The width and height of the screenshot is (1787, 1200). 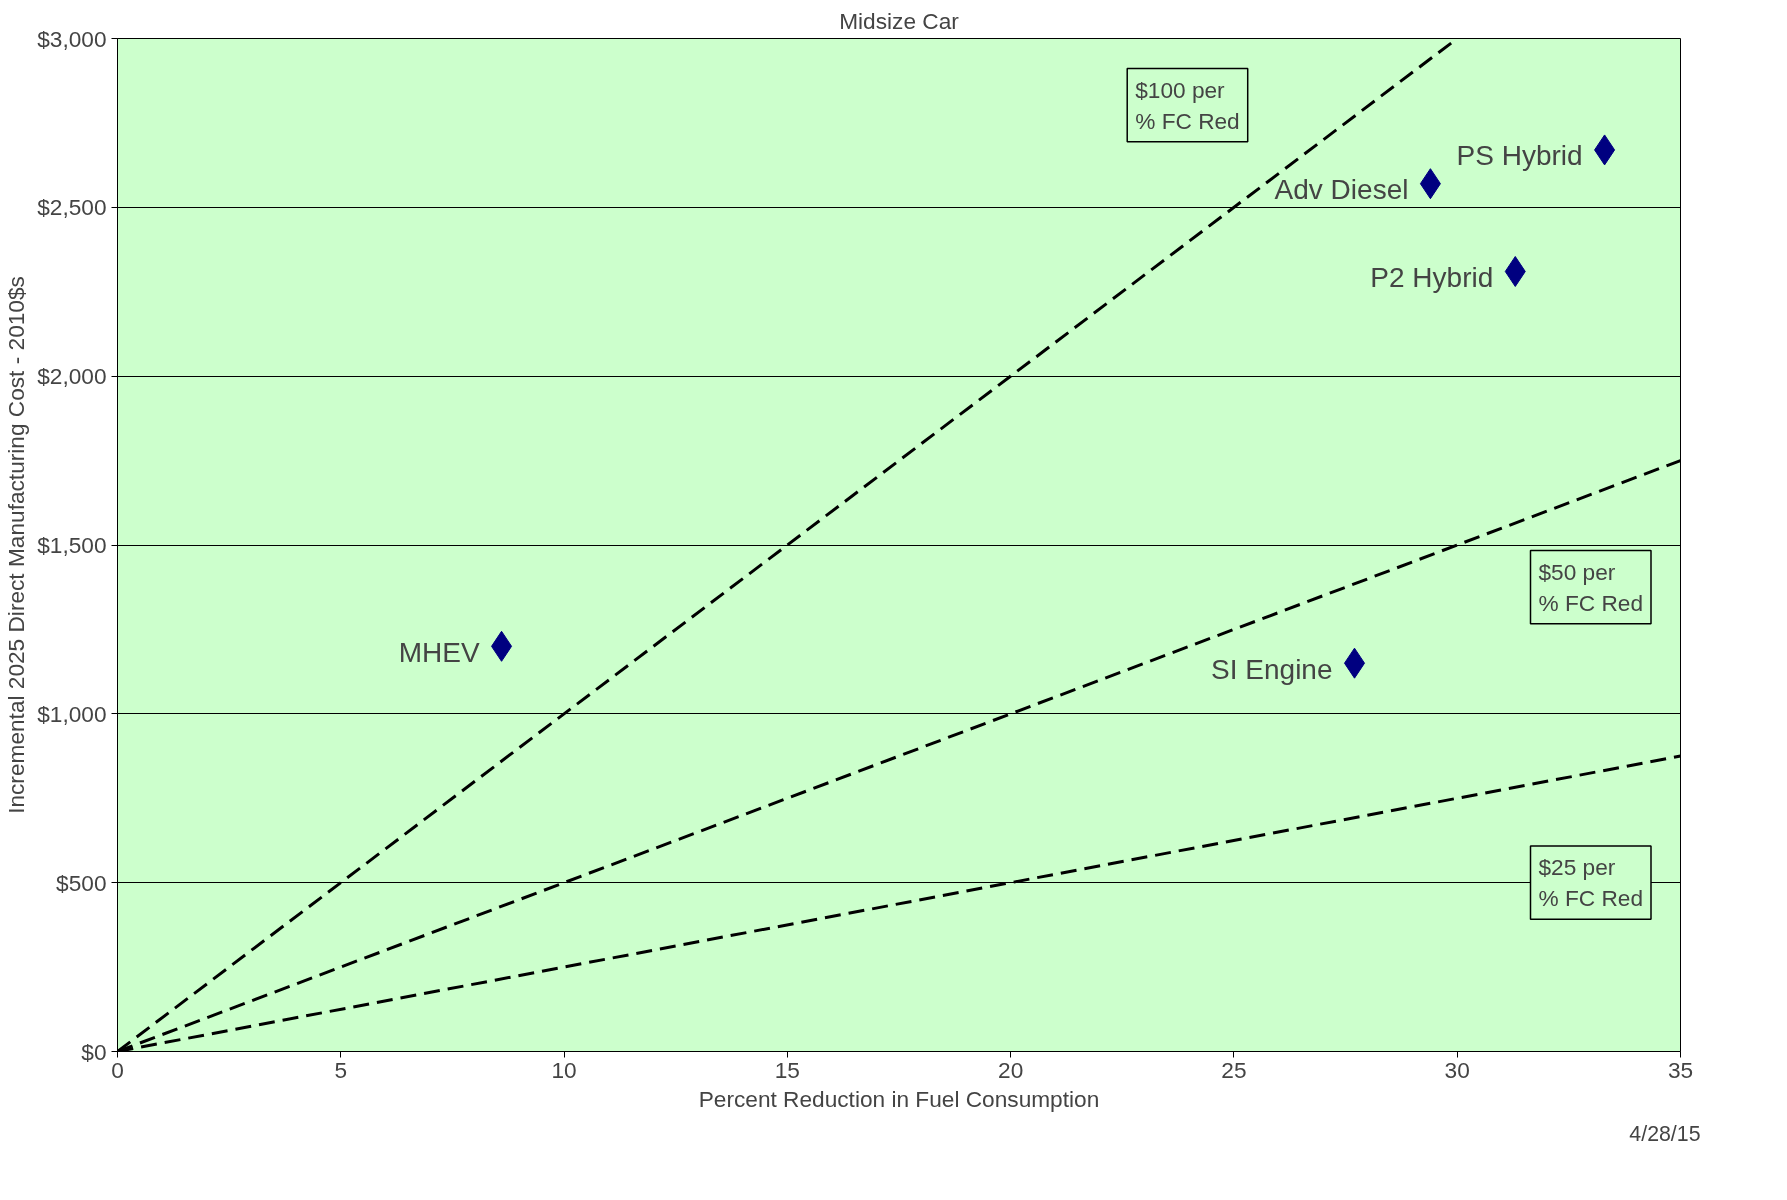 What do you see at coordinates (341, 1069) in the screenshot?
I see `x-tick-label: 5` at bounding box center [341, 1069].